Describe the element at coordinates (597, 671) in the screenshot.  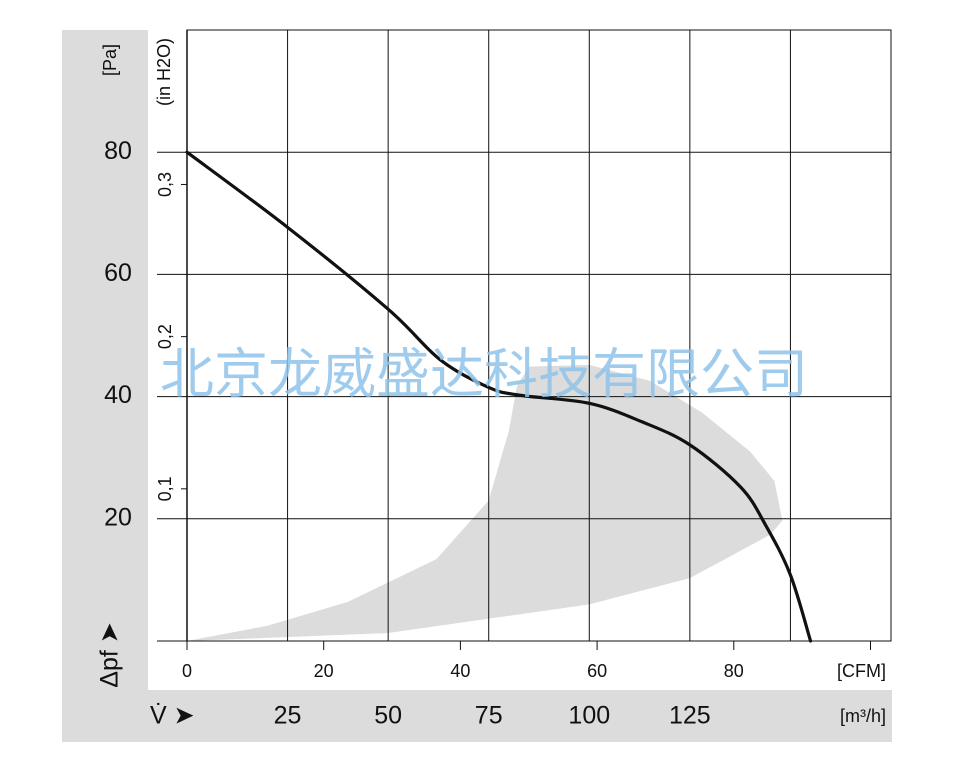
I see `x2-tick-label: 60` at that location.